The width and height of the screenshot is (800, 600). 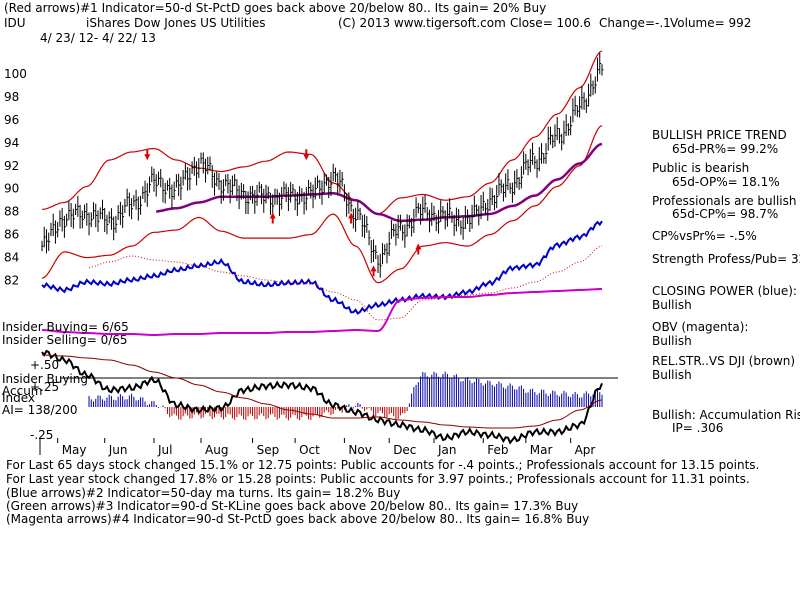 I want to click on x-axis: May Jun Jul Aug Sep Oct Nov Dec Jan Feb Mar Apr, so click(x=326, y=447).